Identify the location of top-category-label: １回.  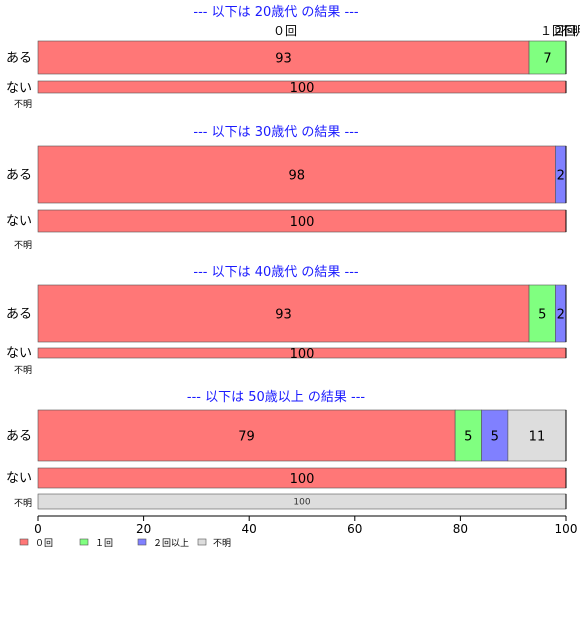
(552, 31).